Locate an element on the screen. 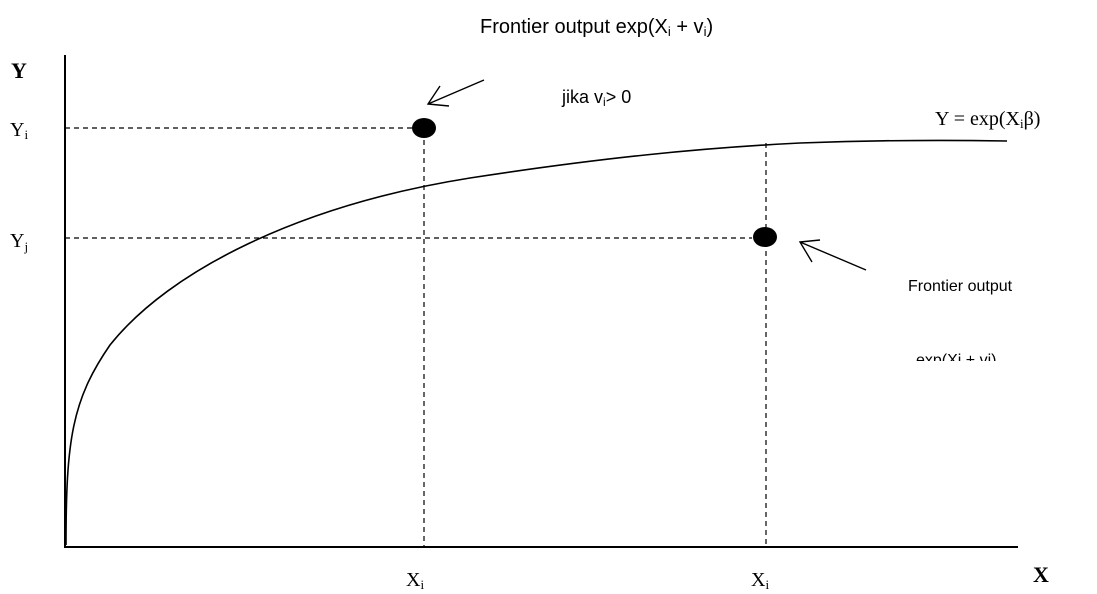 The height and width of the screenshot is (594, 1097). yi-label: Yi is located at coordinates (19, 130).